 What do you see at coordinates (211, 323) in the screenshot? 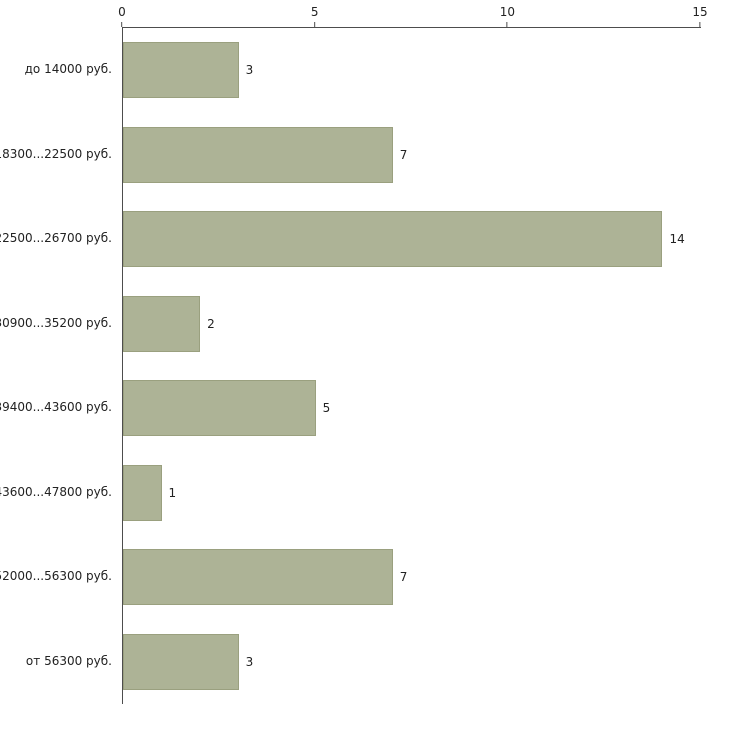
I see `value-label: 2` at bounding box center [211, 323].